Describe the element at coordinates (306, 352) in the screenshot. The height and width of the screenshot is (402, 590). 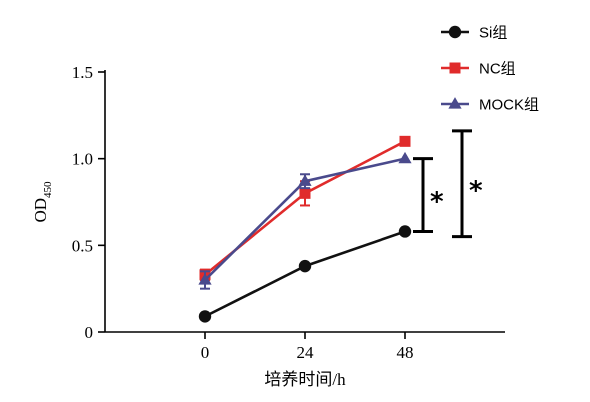
I see `x-tick-label: 24` at that location.